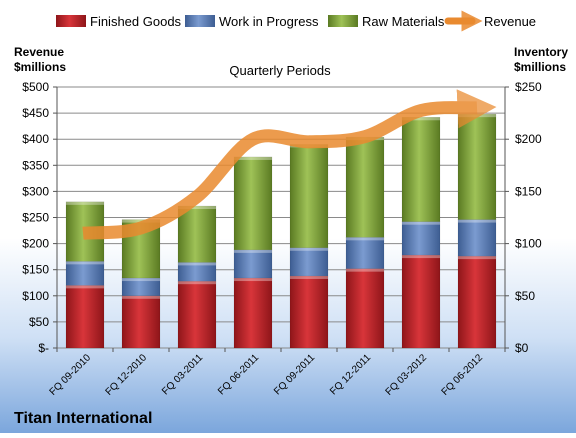  What do you see at coordinates (35, 270) in the screenshot?
I see `left-tick-label: $150` at bounding box center [35, 270].